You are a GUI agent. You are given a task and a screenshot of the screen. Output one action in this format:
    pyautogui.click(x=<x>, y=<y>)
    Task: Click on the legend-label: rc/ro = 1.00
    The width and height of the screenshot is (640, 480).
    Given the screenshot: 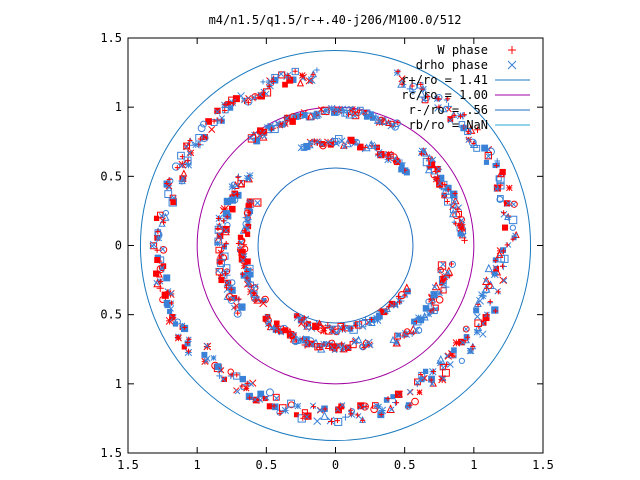 What is the action you would take?
    pyautogui.click(x=444, y=95)
    